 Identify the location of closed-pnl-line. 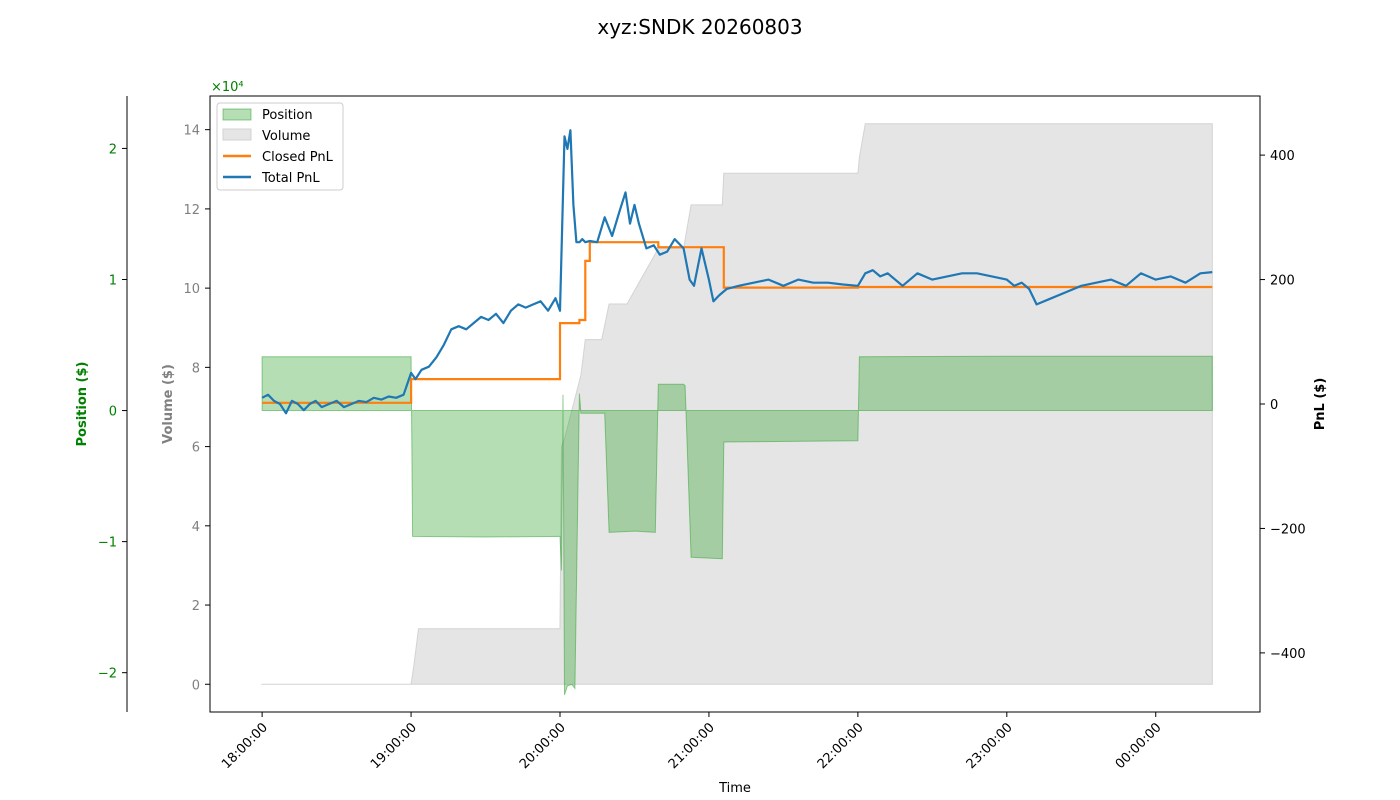
(737, 322).